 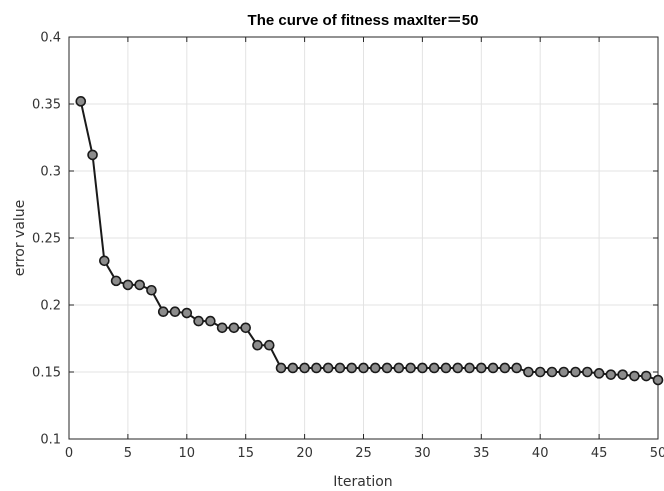 What do you see at coordinates (128, 453) in the screenshot?
I see `x-tick-label: 5` at bounding box center [128, 453].